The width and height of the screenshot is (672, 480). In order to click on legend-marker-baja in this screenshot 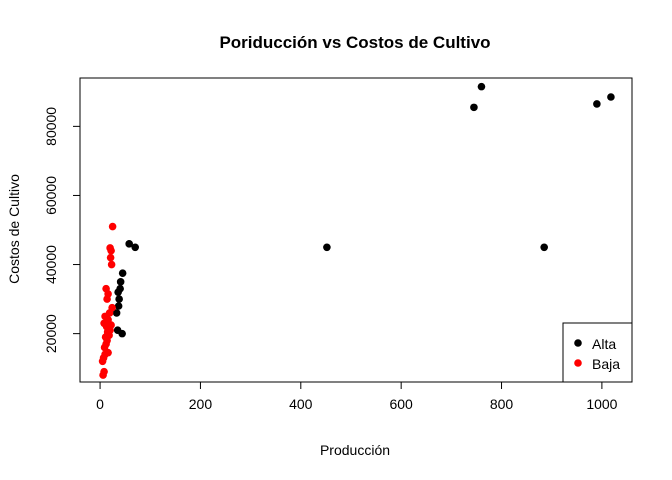, I will do `click(578, 363)`.